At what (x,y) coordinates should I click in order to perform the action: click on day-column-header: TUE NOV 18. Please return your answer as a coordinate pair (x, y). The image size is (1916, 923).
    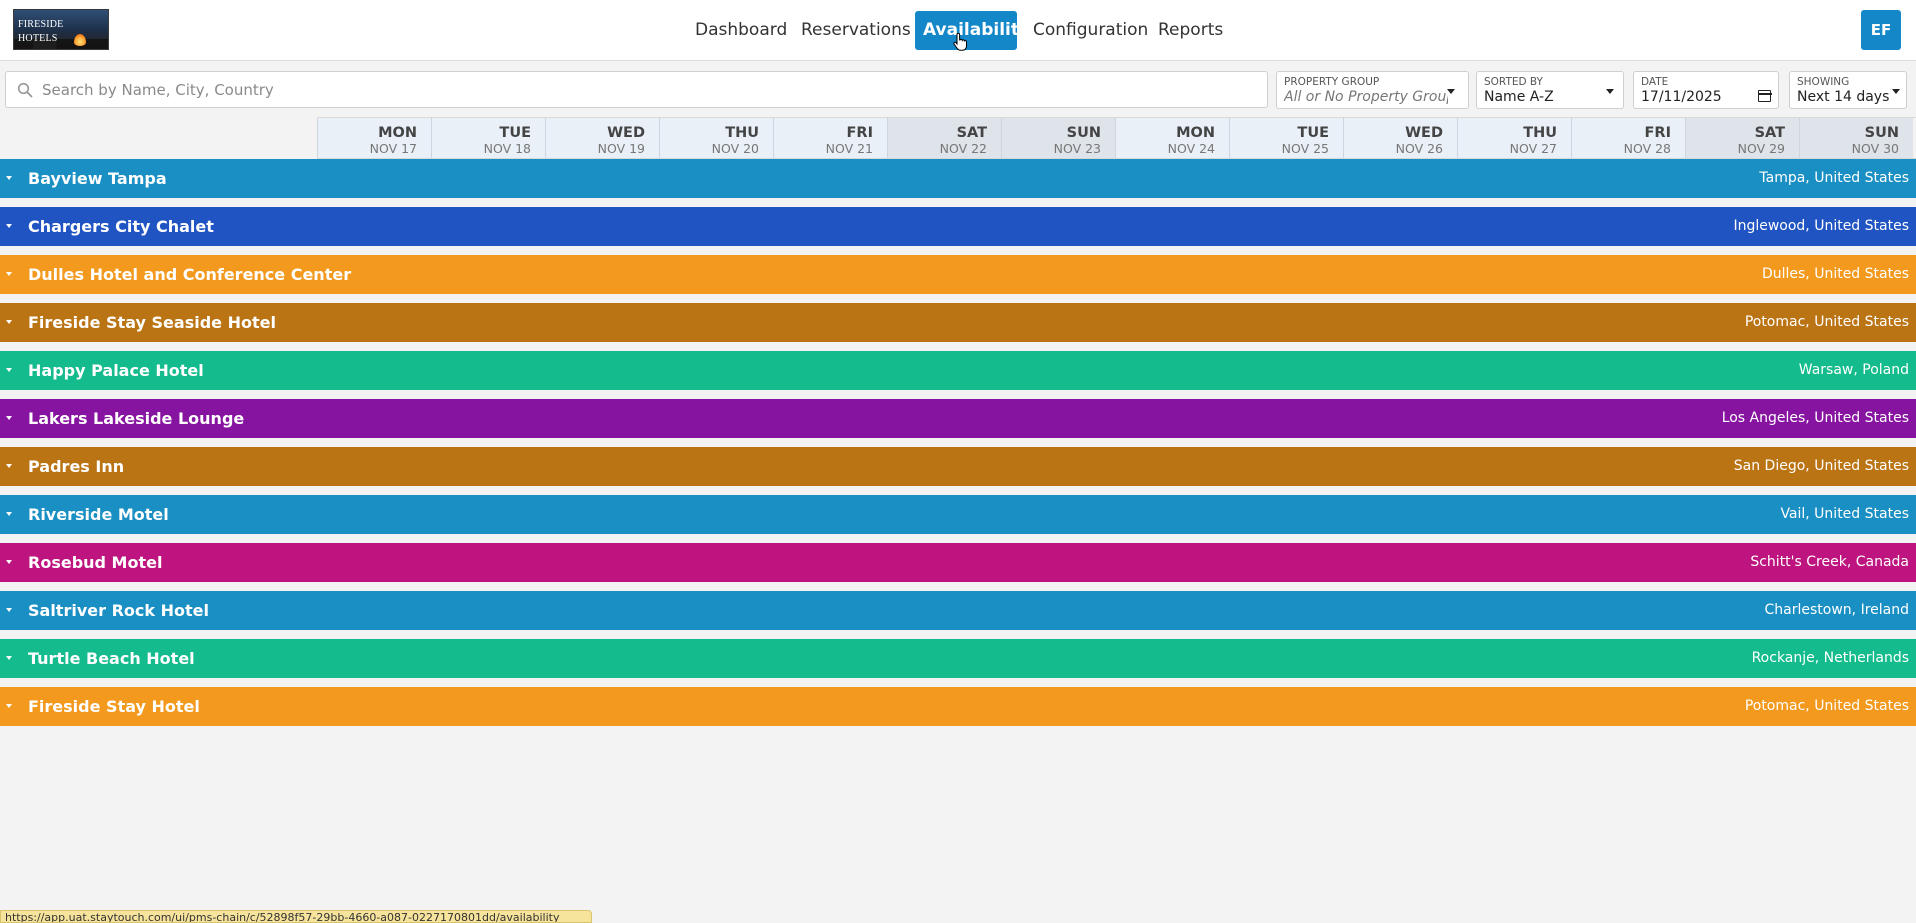
    Looking at the image, I should click on (488, 138).